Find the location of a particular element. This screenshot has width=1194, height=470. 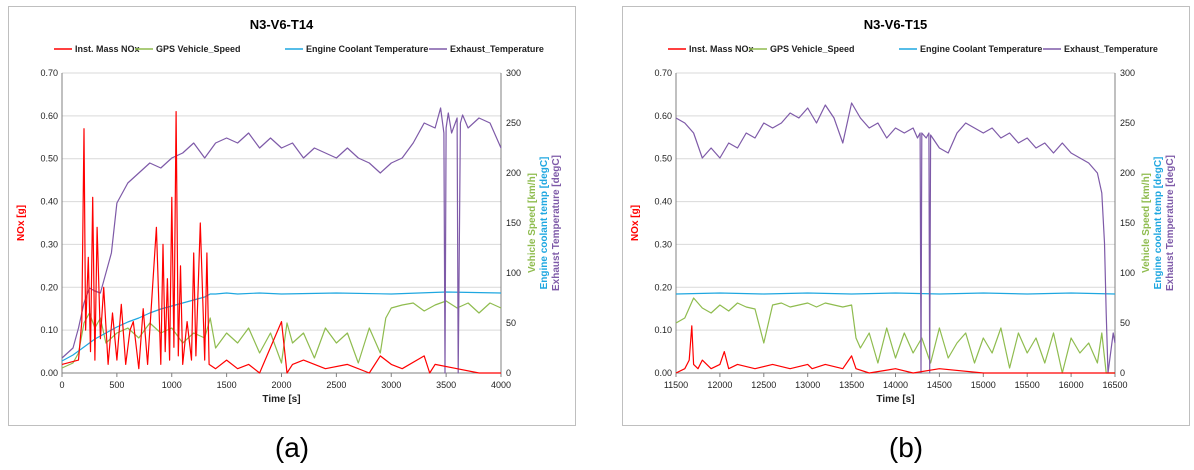

series-line-inst-mass-nox is located at coordinates (895, 349).